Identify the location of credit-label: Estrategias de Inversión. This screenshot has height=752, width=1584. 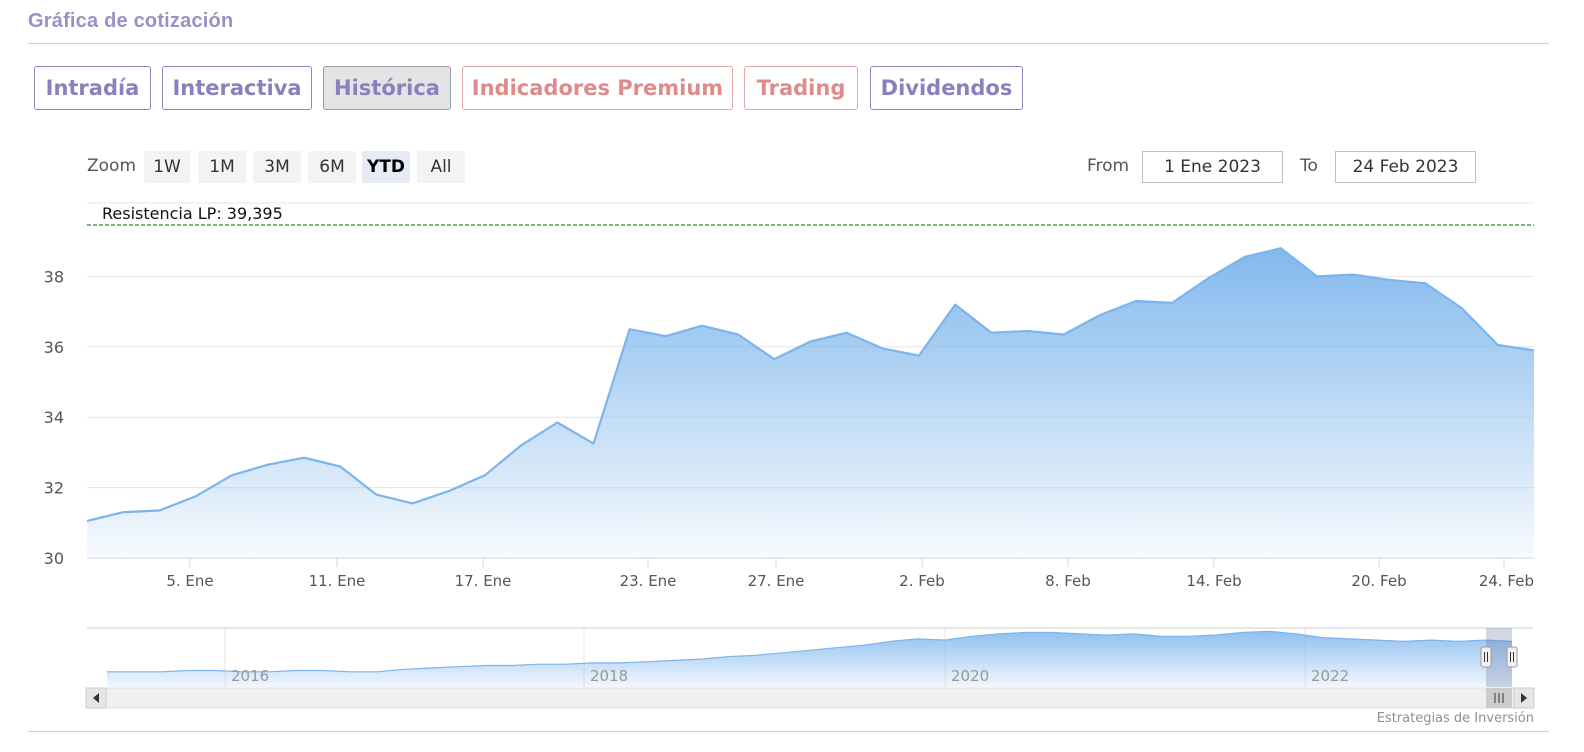
(1455, 718).